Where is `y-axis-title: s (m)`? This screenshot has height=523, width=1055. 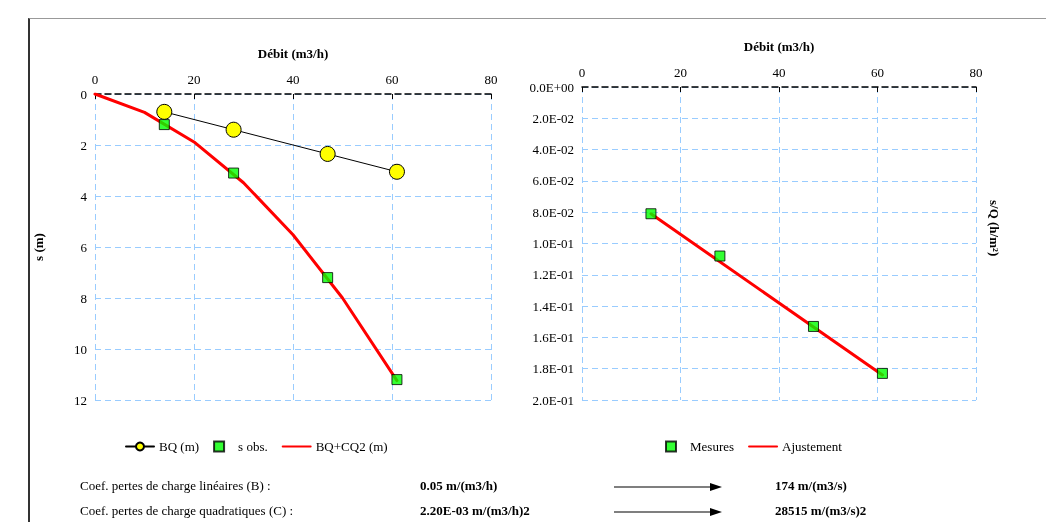 y-axis-title: s (m) is located at coordinates (38, 247).